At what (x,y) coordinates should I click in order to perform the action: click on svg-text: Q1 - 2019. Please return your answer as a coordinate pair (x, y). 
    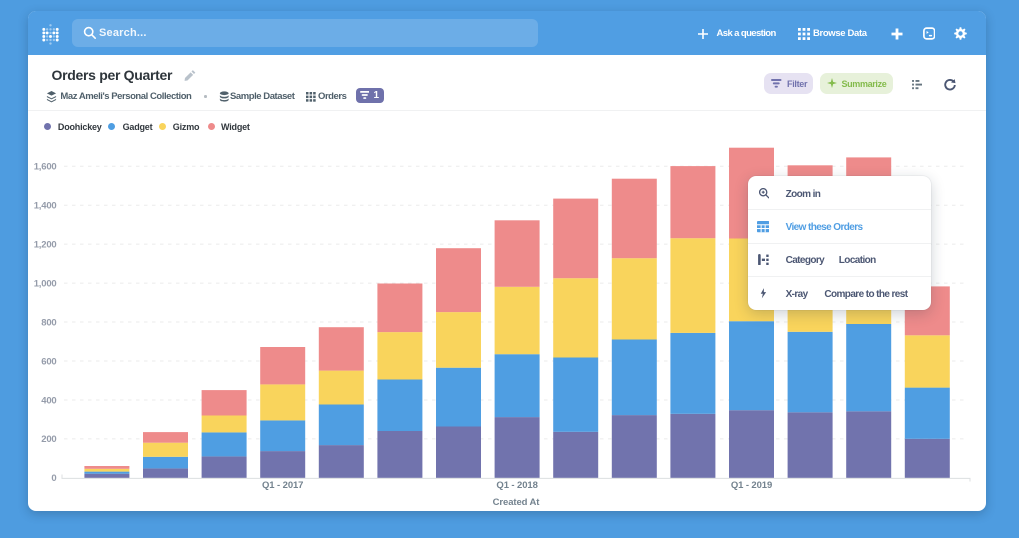
    Looking at the image, I should click on (751, 485).